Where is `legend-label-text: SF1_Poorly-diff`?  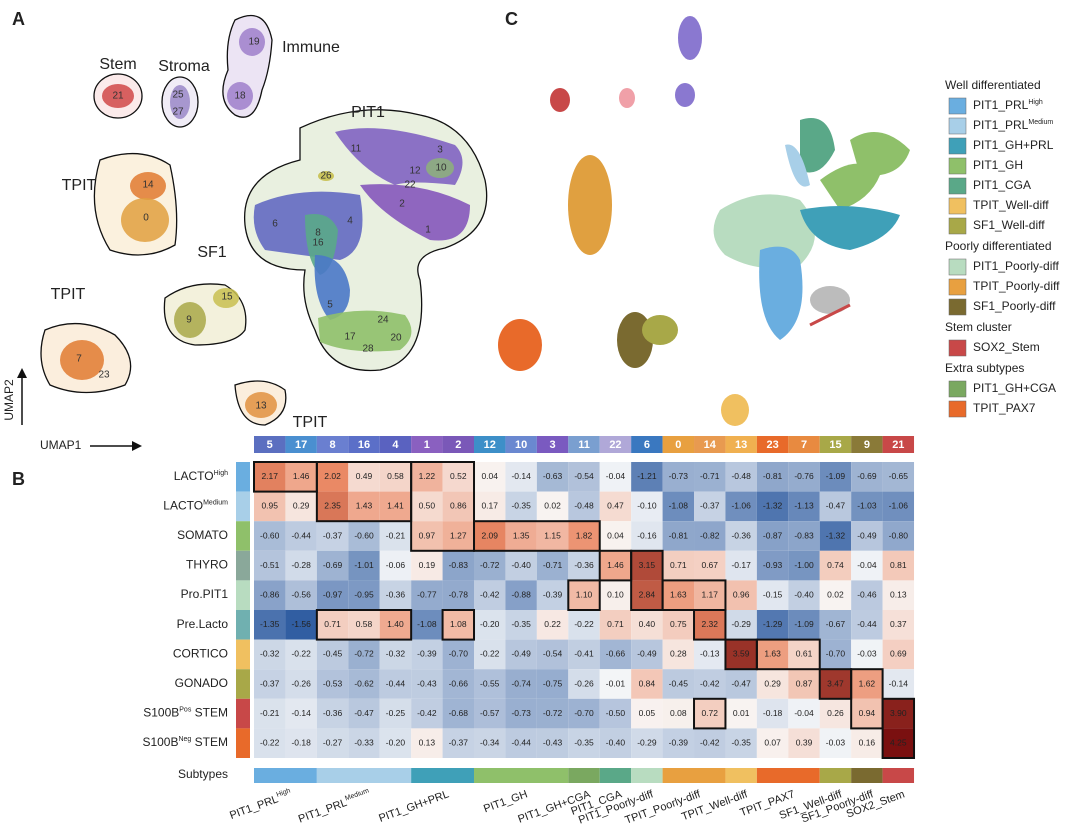 legend-label-text: SF1_Poorly-diff is located at coordinates (1014, 306).